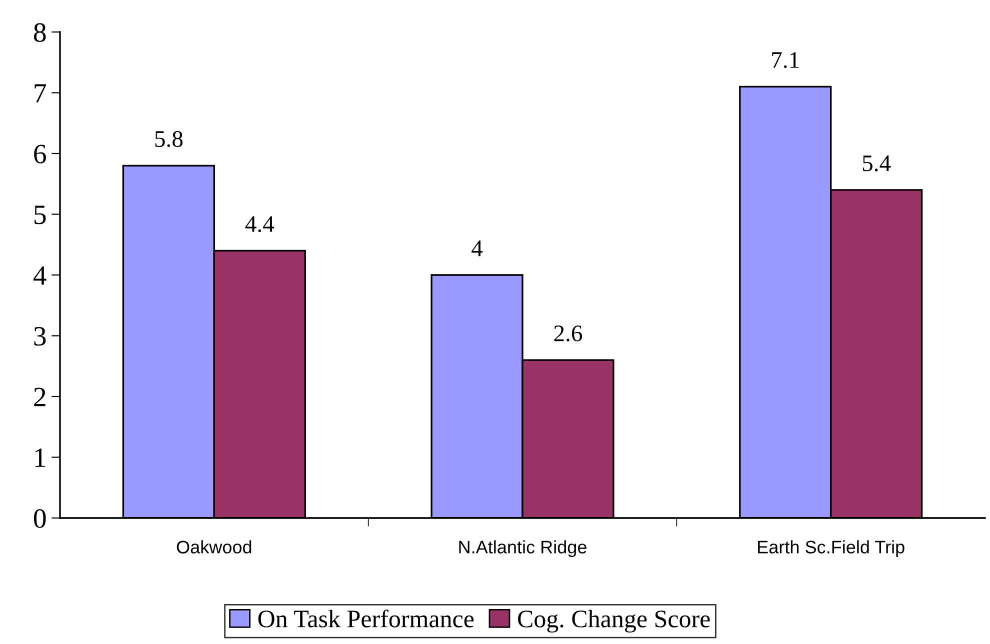 The height and width of the screenshot is (644, 990). Describe the element at coordinates (259, 224) in the screenshot. I see `data-label: 4.4` at that location.